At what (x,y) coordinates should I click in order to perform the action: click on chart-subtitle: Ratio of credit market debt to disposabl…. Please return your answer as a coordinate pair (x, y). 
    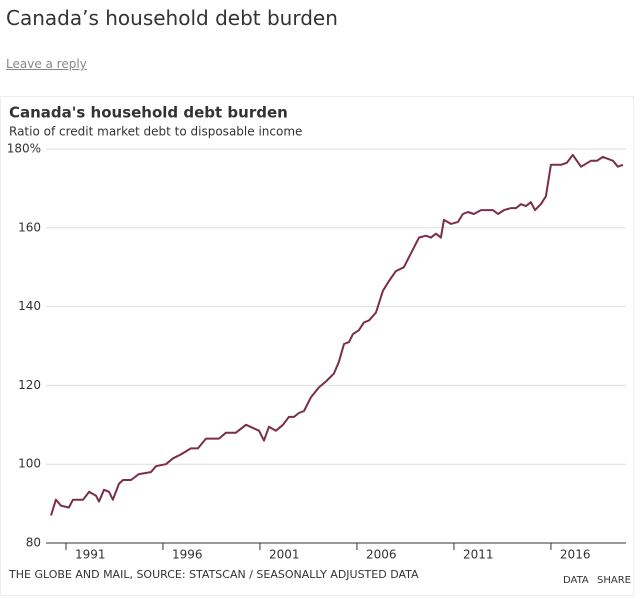
    Looking at the image, I should click on (155, 132).